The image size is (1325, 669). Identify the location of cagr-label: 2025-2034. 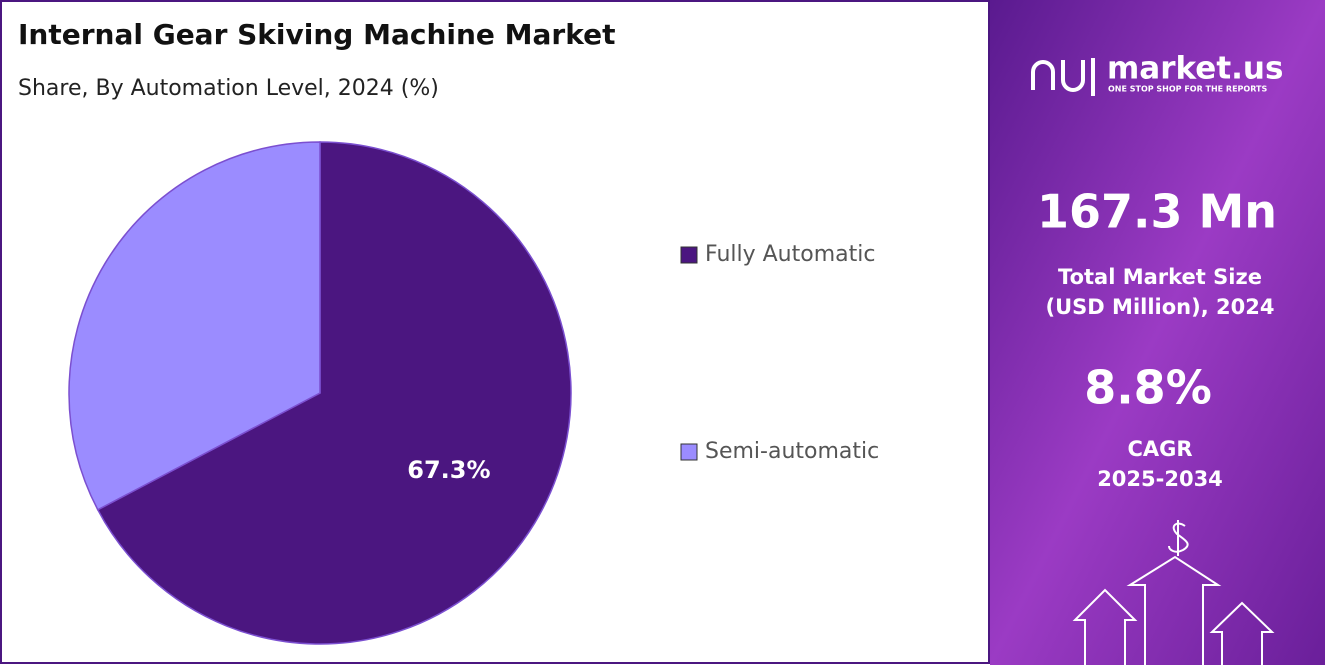
(1160, 479).